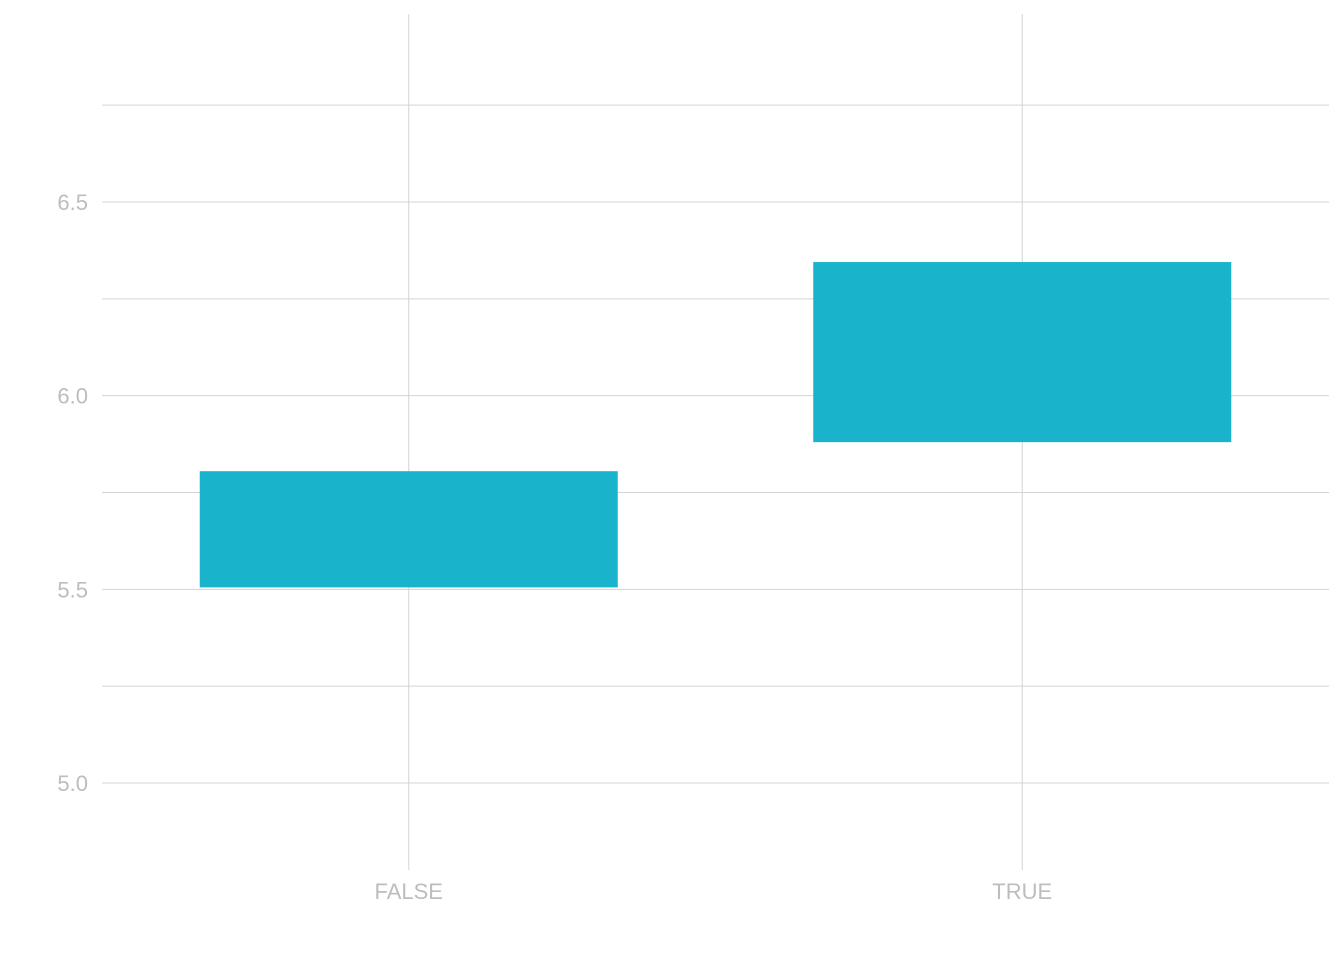 This screenshot has width=1344, height=960. Describe the element at coordinates (72, 589) in the screenshot. I see `y-tick-label: 5.5` at that location.